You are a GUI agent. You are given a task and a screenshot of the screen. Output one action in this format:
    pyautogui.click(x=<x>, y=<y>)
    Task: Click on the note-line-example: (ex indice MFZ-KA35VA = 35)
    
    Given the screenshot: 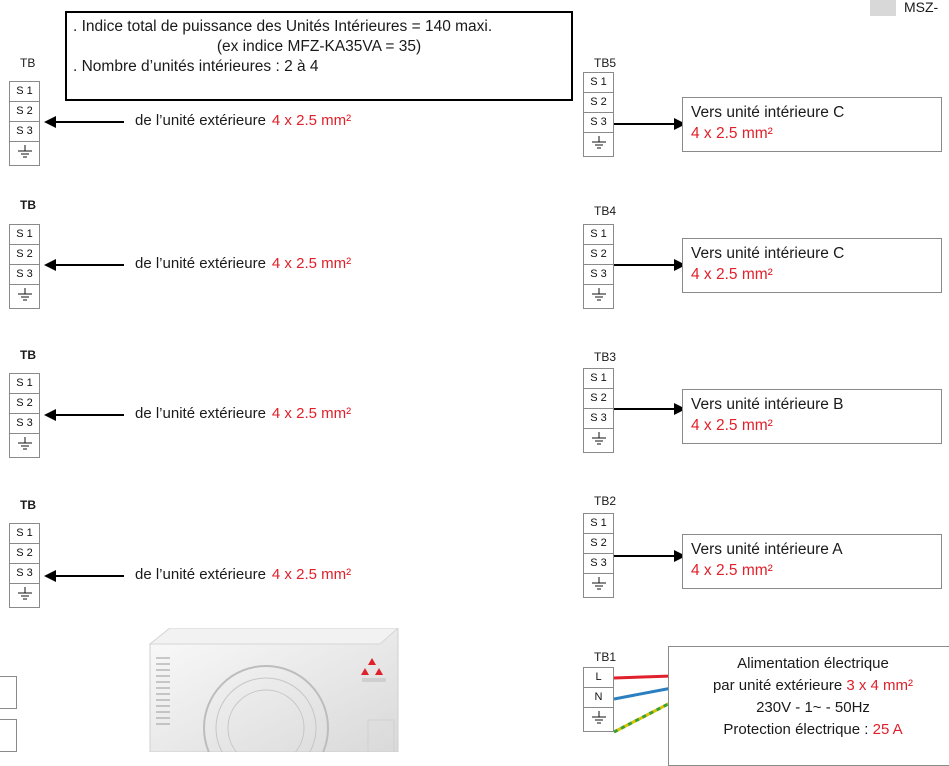 What is the action you would take?
    pyautogui.click(x=319, y=46)
    